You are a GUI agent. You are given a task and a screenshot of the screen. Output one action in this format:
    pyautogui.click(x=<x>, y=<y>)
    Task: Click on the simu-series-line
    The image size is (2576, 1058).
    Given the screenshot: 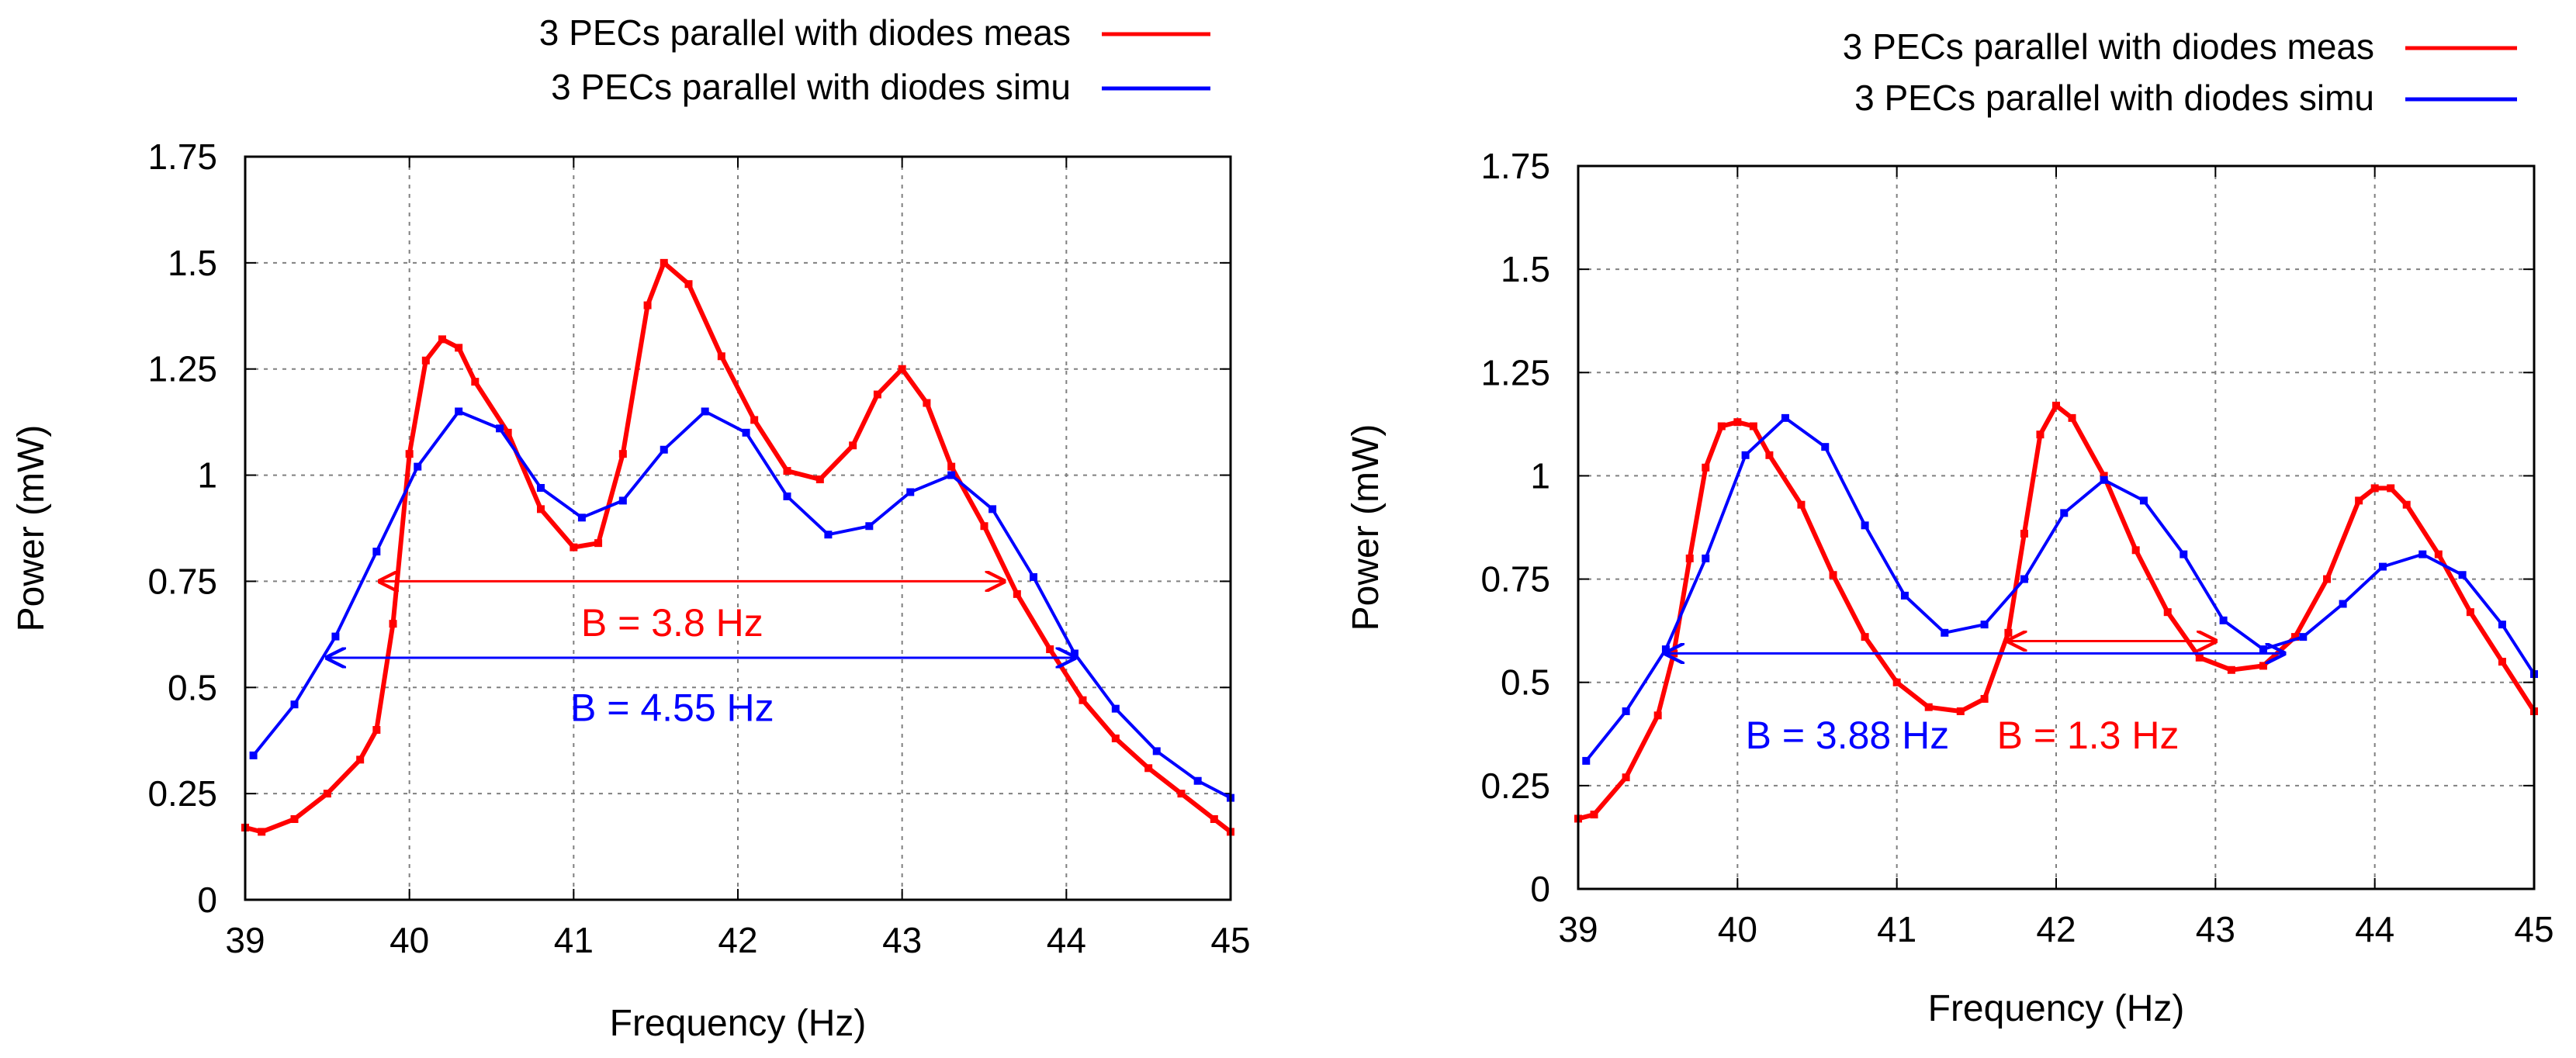 What is the action you would take?
    pyautogui.click(x=2060, y=589)
    